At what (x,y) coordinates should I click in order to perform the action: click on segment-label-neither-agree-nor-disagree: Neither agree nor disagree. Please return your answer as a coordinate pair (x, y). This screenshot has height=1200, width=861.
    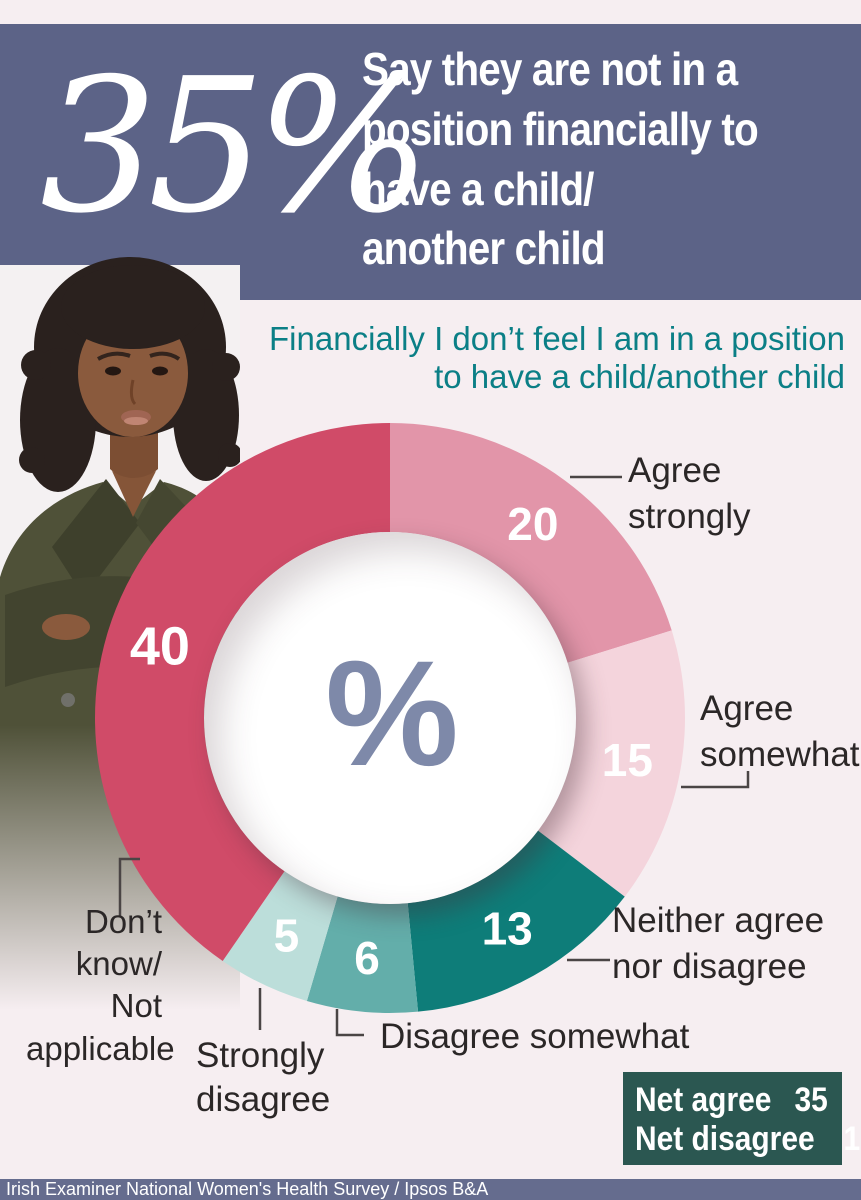
    Looking at the image, I should click on (718, 943).